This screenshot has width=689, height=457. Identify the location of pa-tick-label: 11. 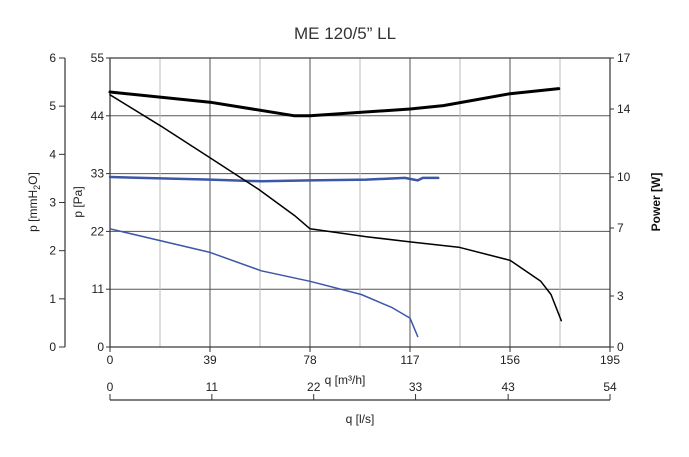
(98, 289).